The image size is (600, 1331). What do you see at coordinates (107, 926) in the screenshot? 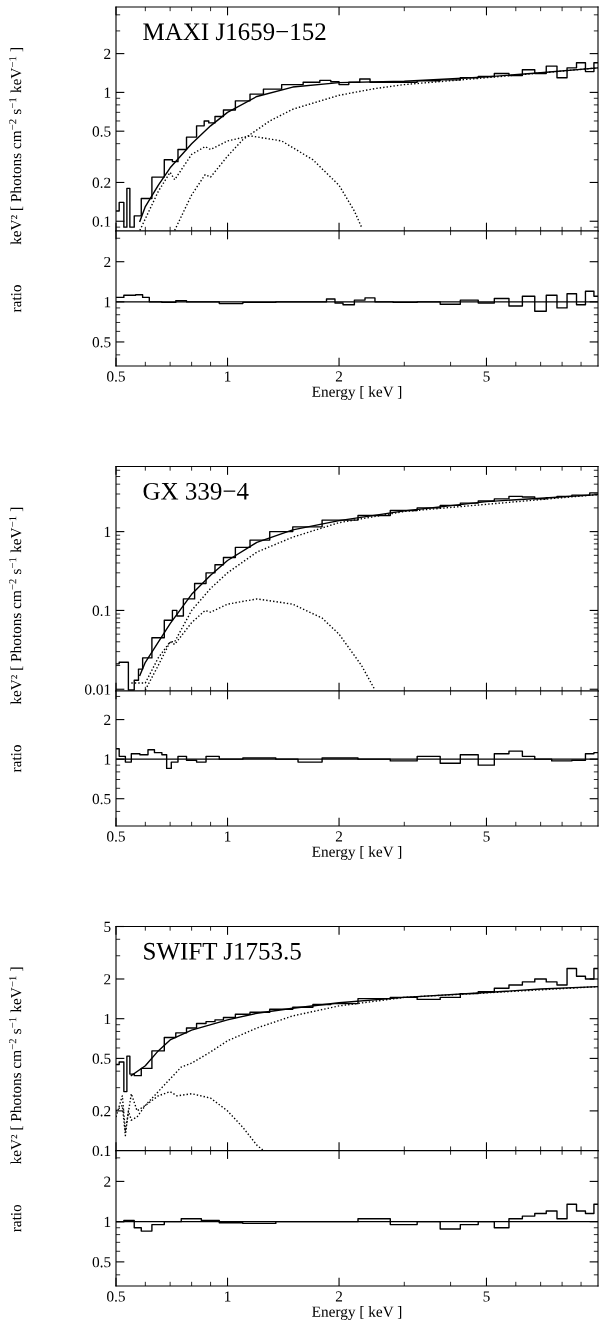
I see `y-tick-label: 5` at bounding box center [107, 926].